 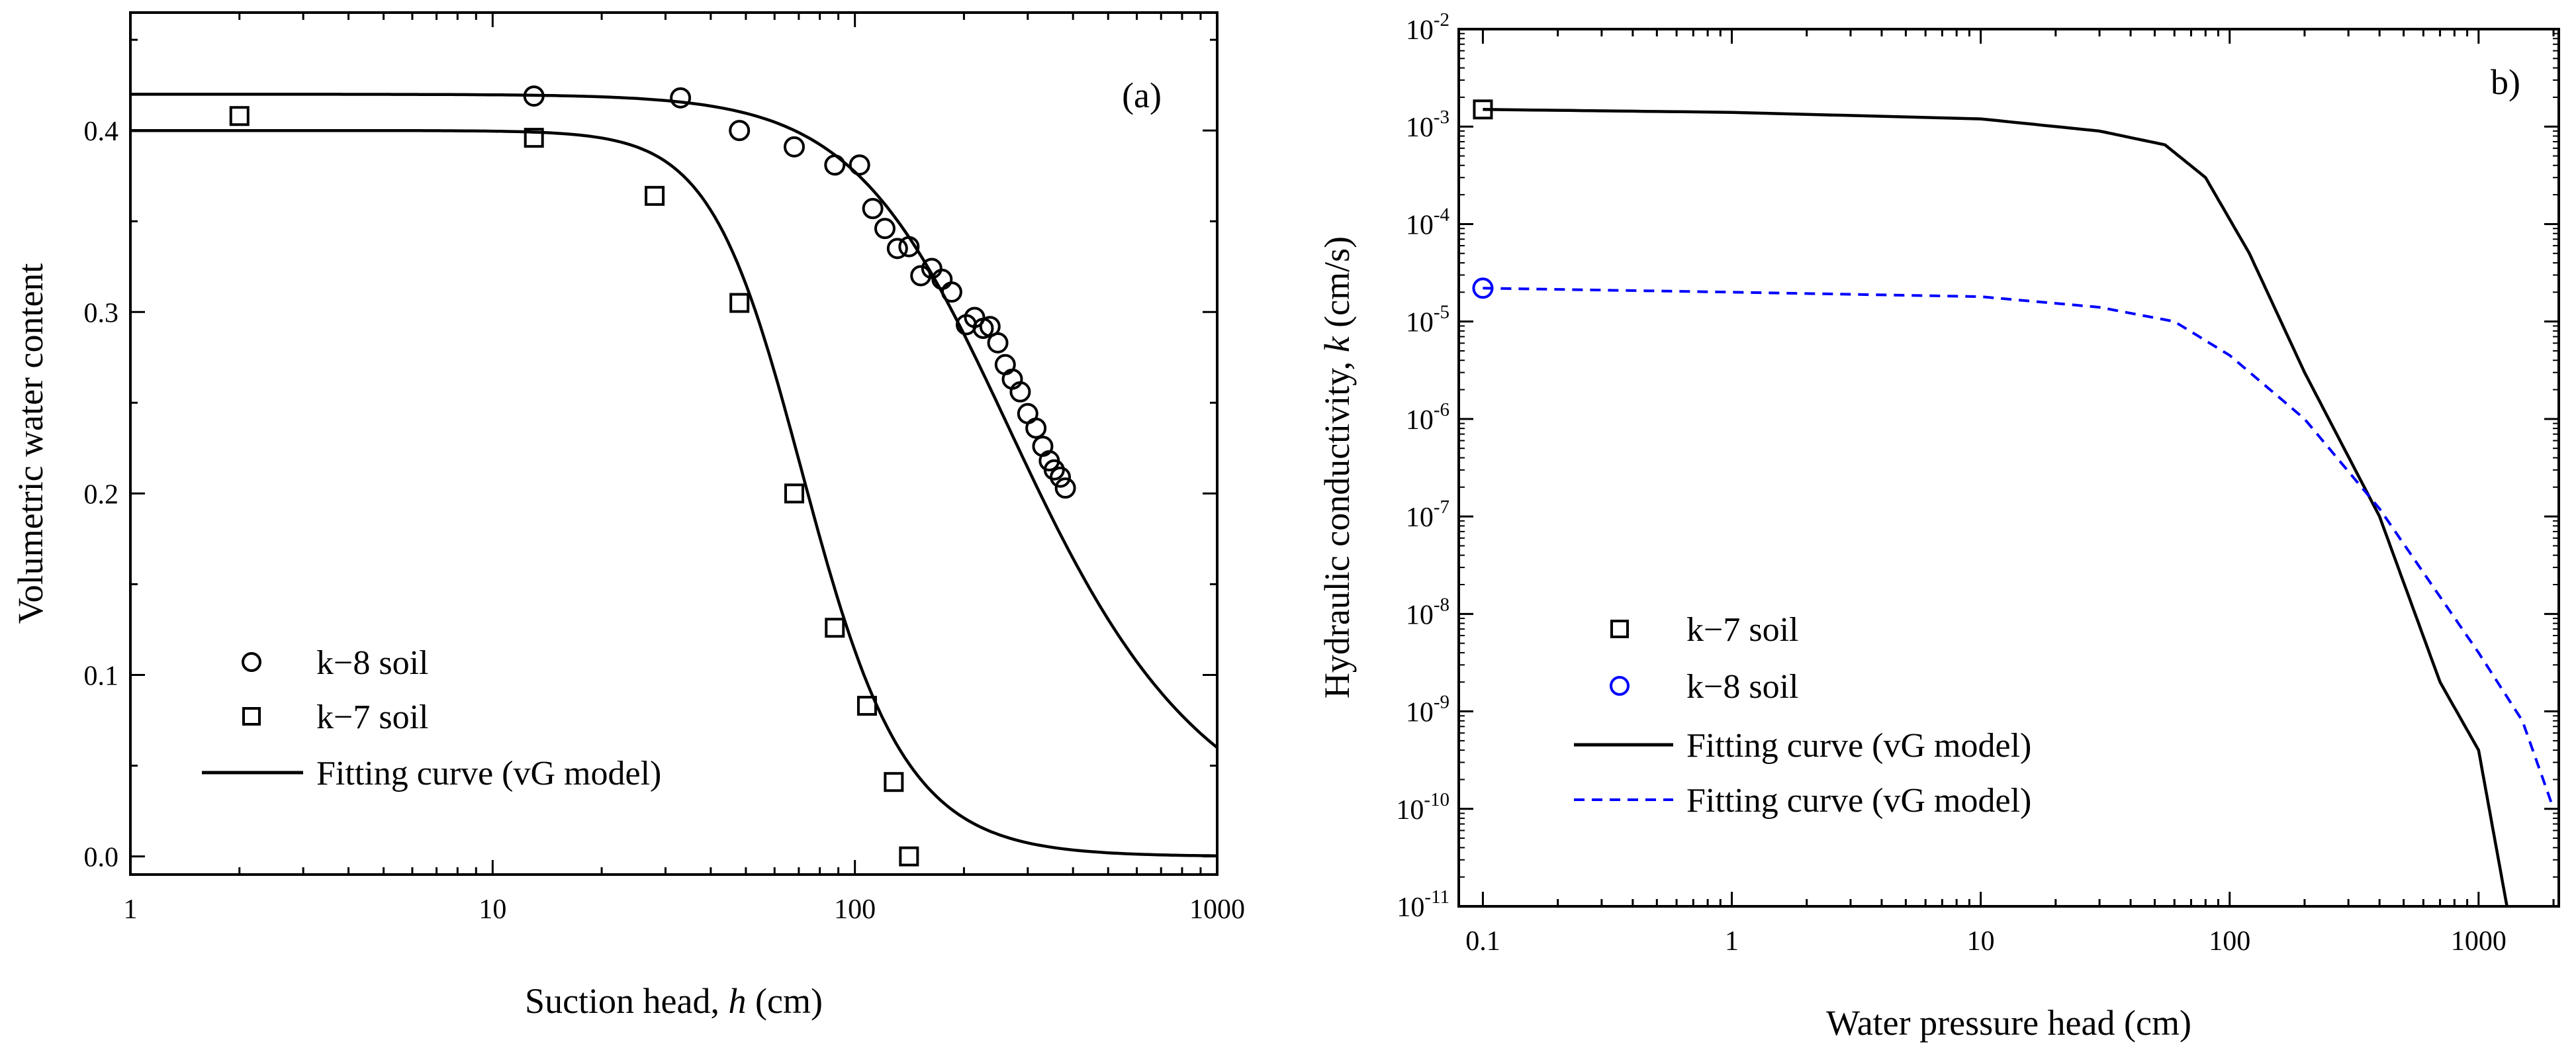 I want to click on y-tick-label-b: 10⁻⁵, so click(x=1427, y=320).